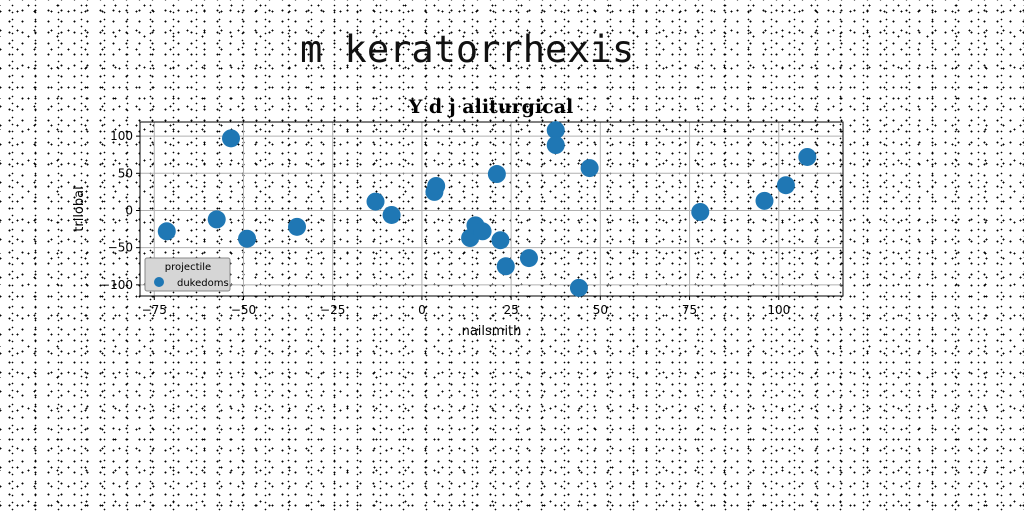  Describe the element at coordinates (125, 173) in the screenshot. I see `y-tick-label: 50` at that location.